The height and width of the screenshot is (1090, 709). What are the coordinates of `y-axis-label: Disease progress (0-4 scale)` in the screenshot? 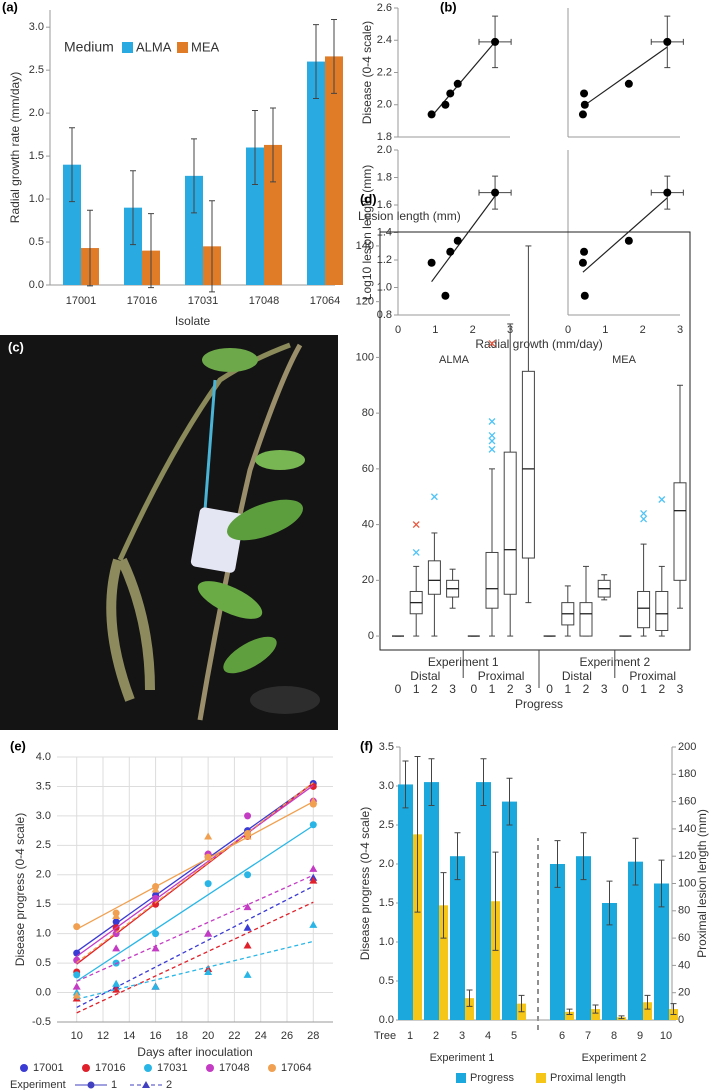 It's located at (365, 883).